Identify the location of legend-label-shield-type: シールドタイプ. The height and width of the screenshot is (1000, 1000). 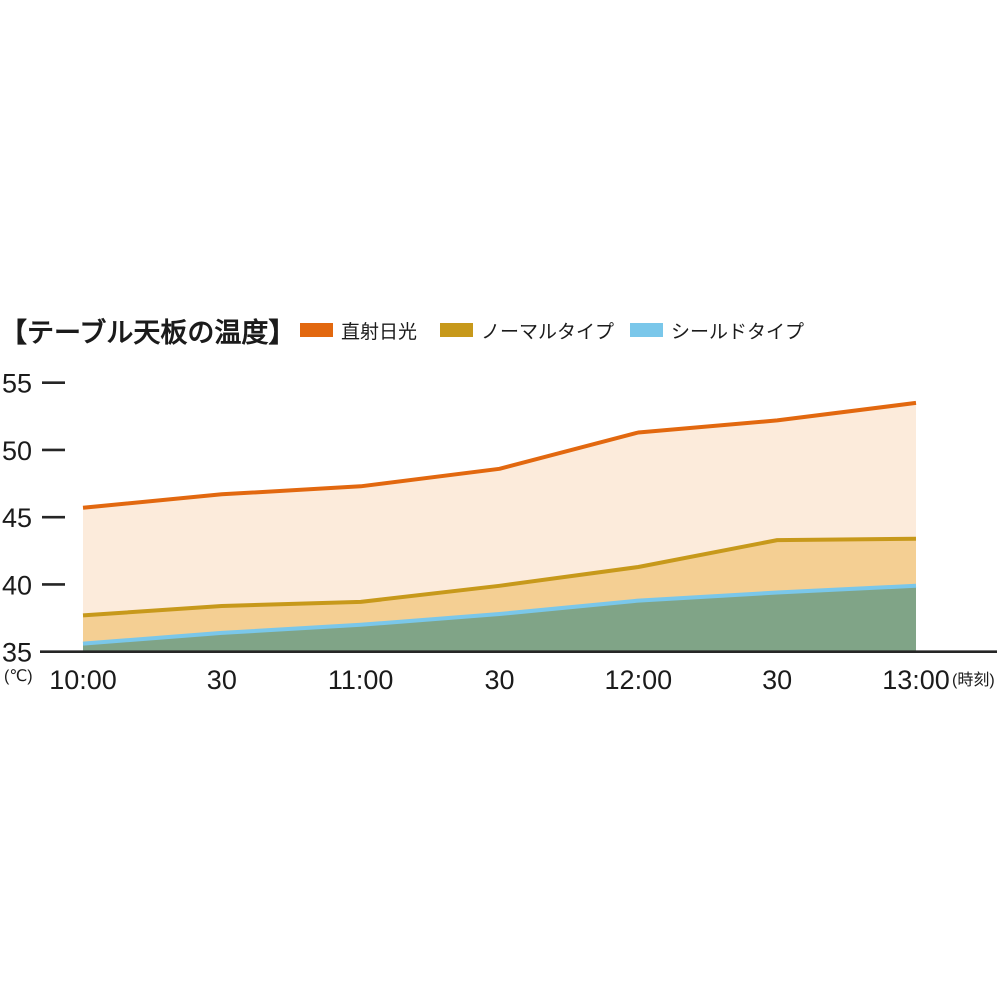
(738, 332).